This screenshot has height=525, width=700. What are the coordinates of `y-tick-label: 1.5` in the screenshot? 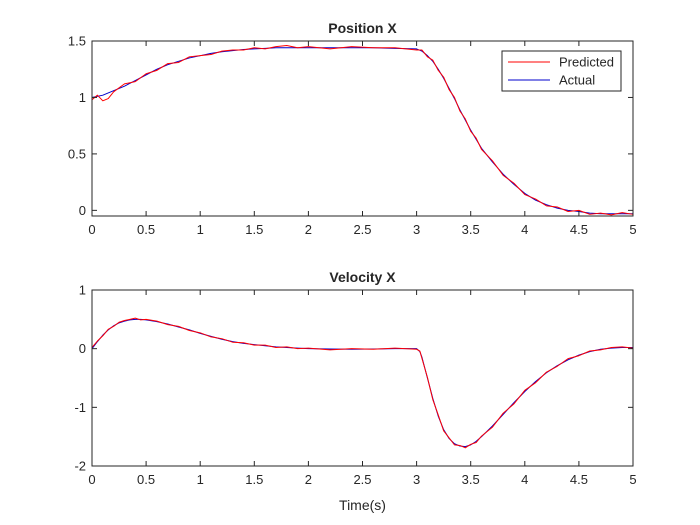 It's located at (77, 41).